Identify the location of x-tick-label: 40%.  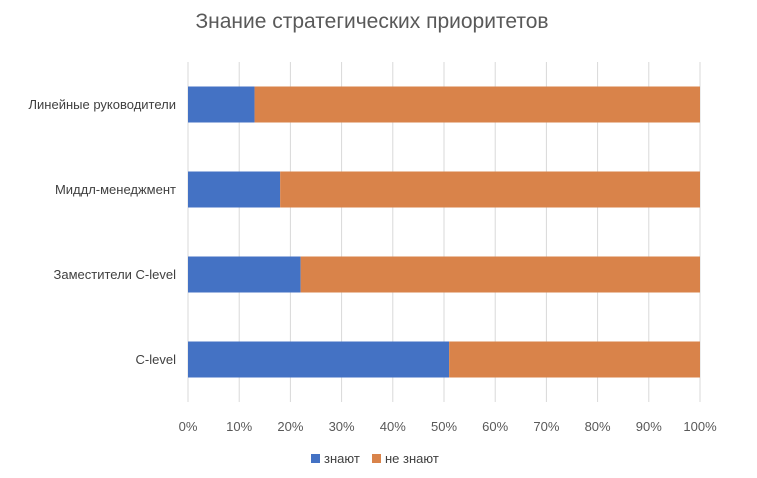
(393, 426).